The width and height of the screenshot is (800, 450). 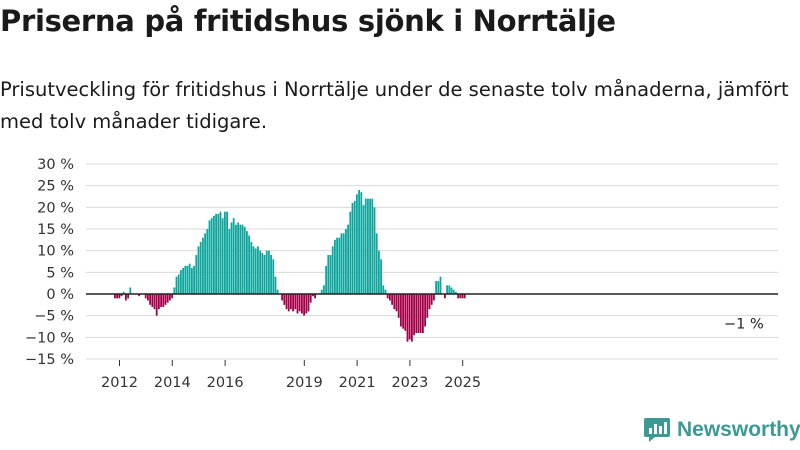 I want to click on x-tick-label: 2014, so click(x=172, y=383).